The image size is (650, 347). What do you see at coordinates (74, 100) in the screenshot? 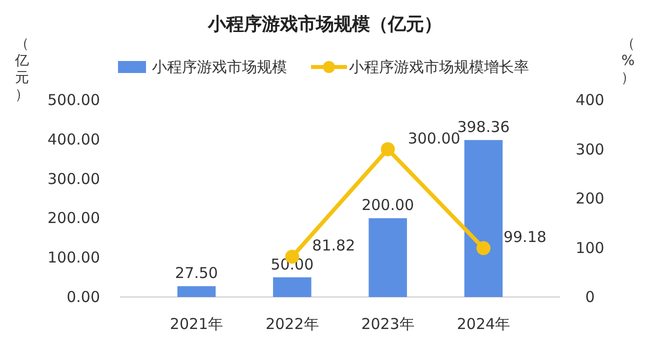
I see `y-tick-label: 500.00` at bounding box center [74, 100].